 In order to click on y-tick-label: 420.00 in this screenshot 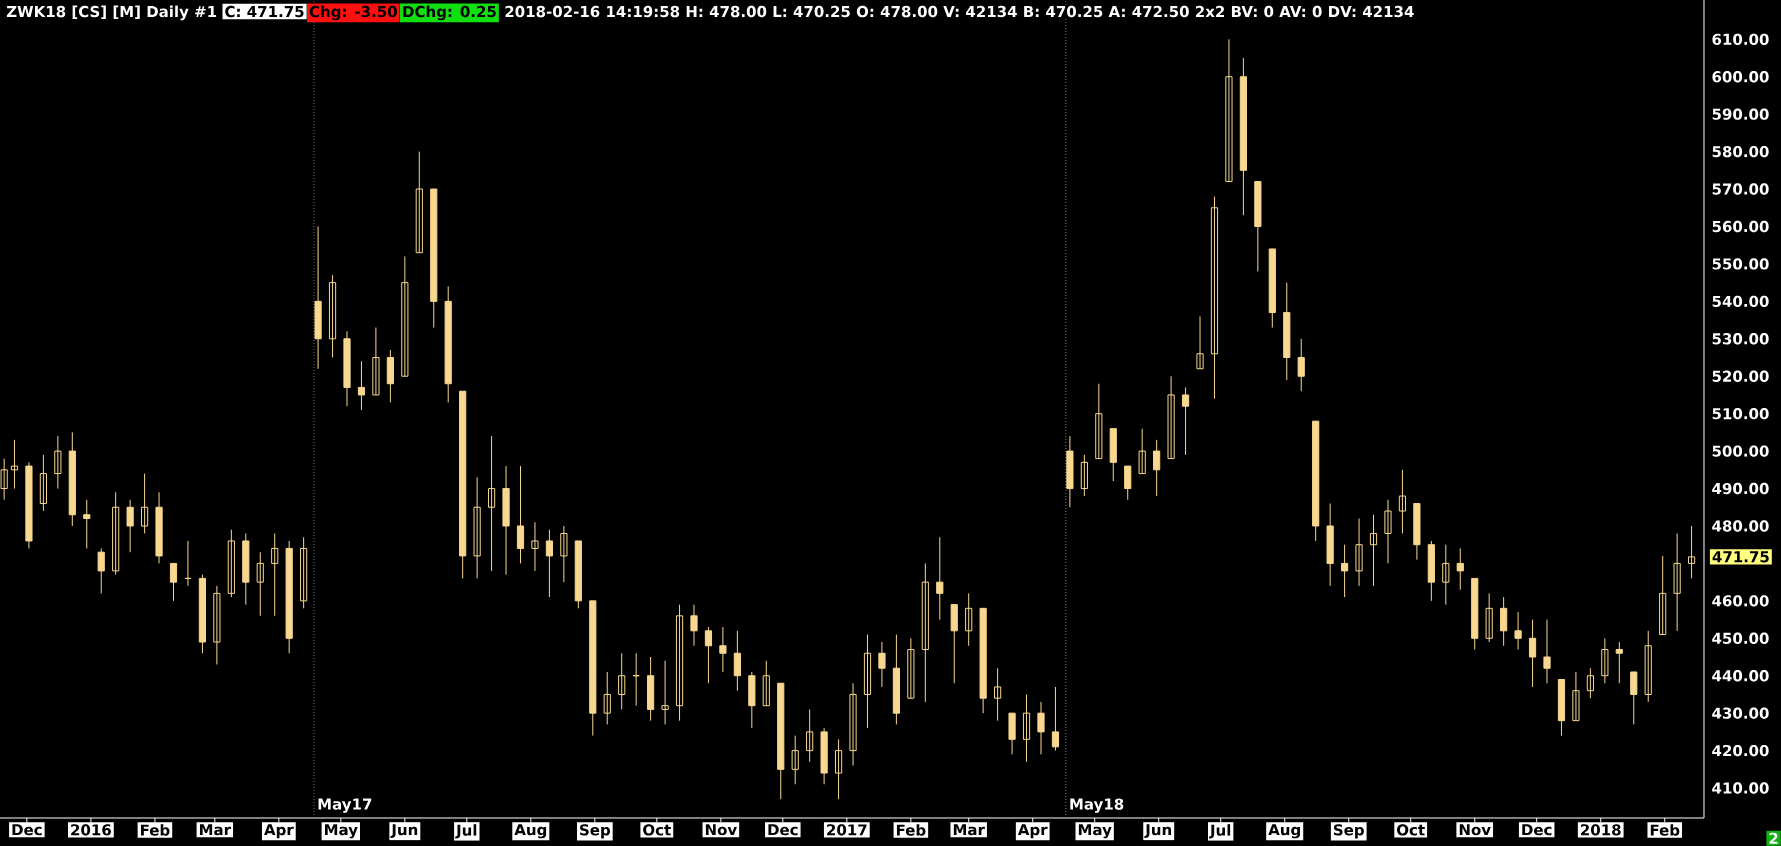, I will do `click(1740, 750)`.